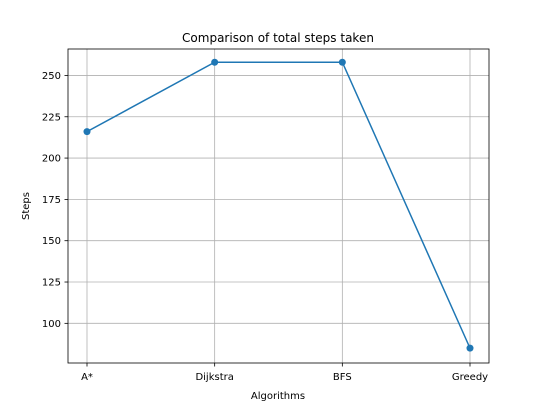  I want to click on x-tick-label: A*, so click(87, 377).